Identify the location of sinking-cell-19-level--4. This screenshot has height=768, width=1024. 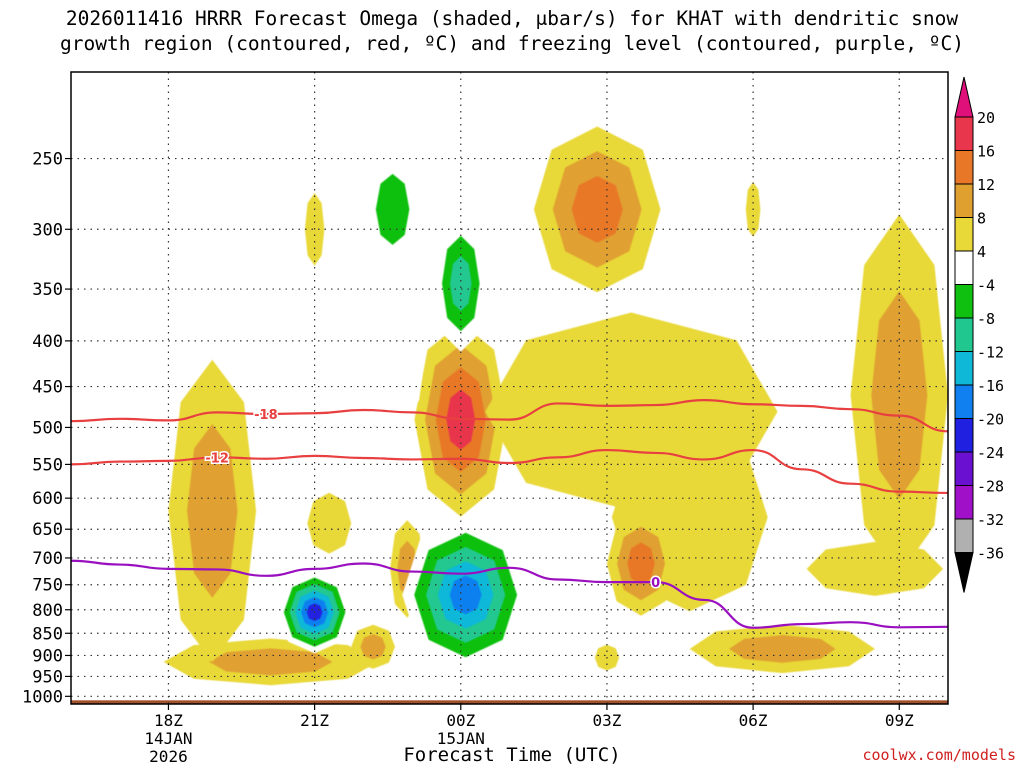
(120, 326).